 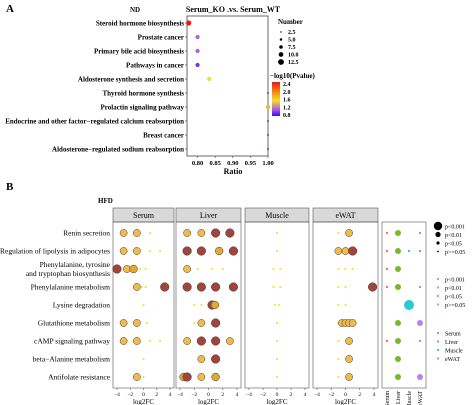 What do you see at coordinates (404, 305) in the screenshot?
I see `b-tissue-frame` at bounding box center [404, 305].